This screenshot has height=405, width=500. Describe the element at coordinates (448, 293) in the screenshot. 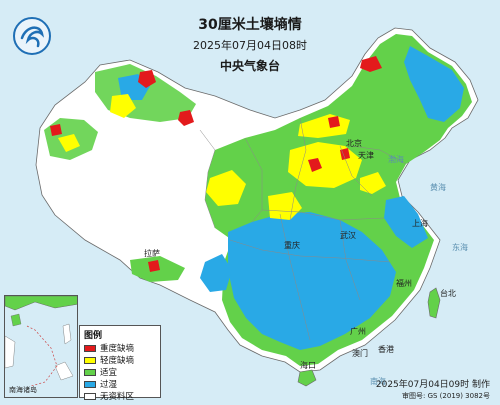

I see `label-taipei: 台北` at that location.